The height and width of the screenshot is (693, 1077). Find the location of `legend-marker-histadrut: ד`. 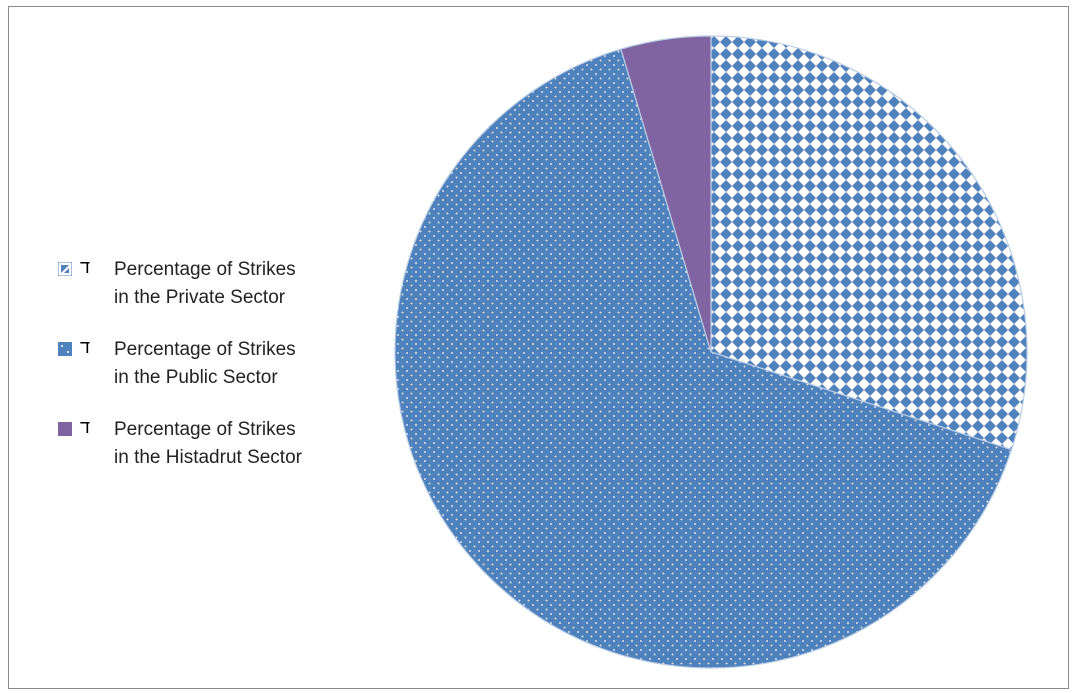

legend-marker-histadrut: ד is located at coordinates (85, 427).